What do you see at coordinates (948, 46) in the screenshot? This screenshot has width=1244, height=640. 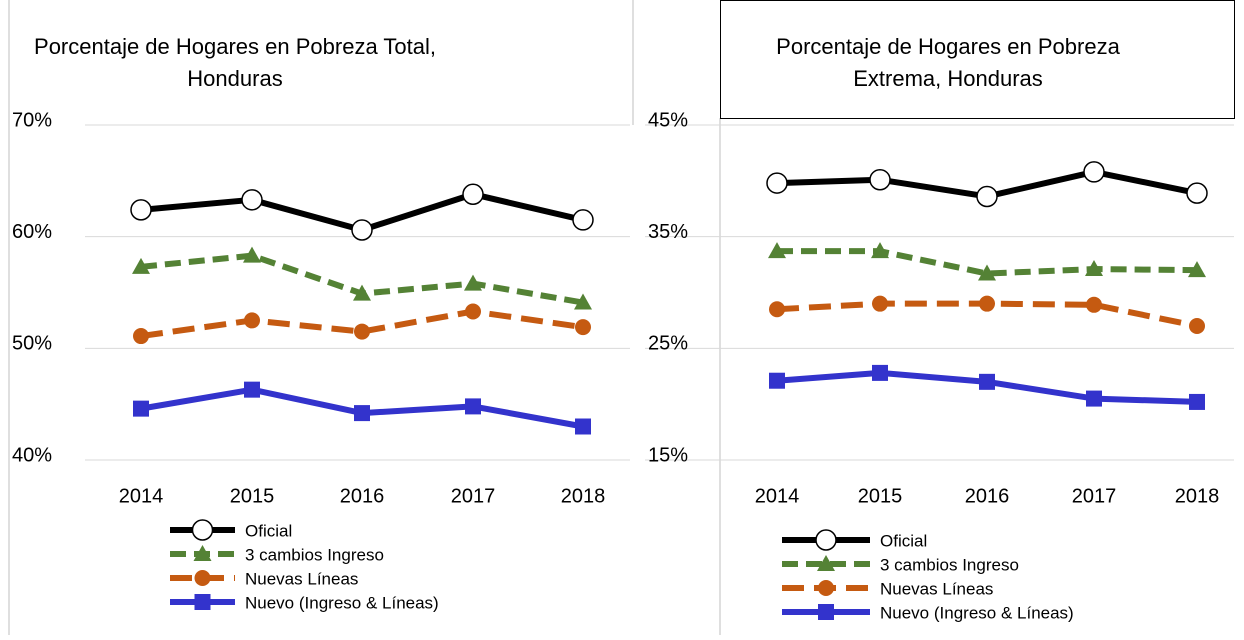 I see `chart-title: Porcentaje de Hogares en Pobreza` at bounding box center [948, 46].